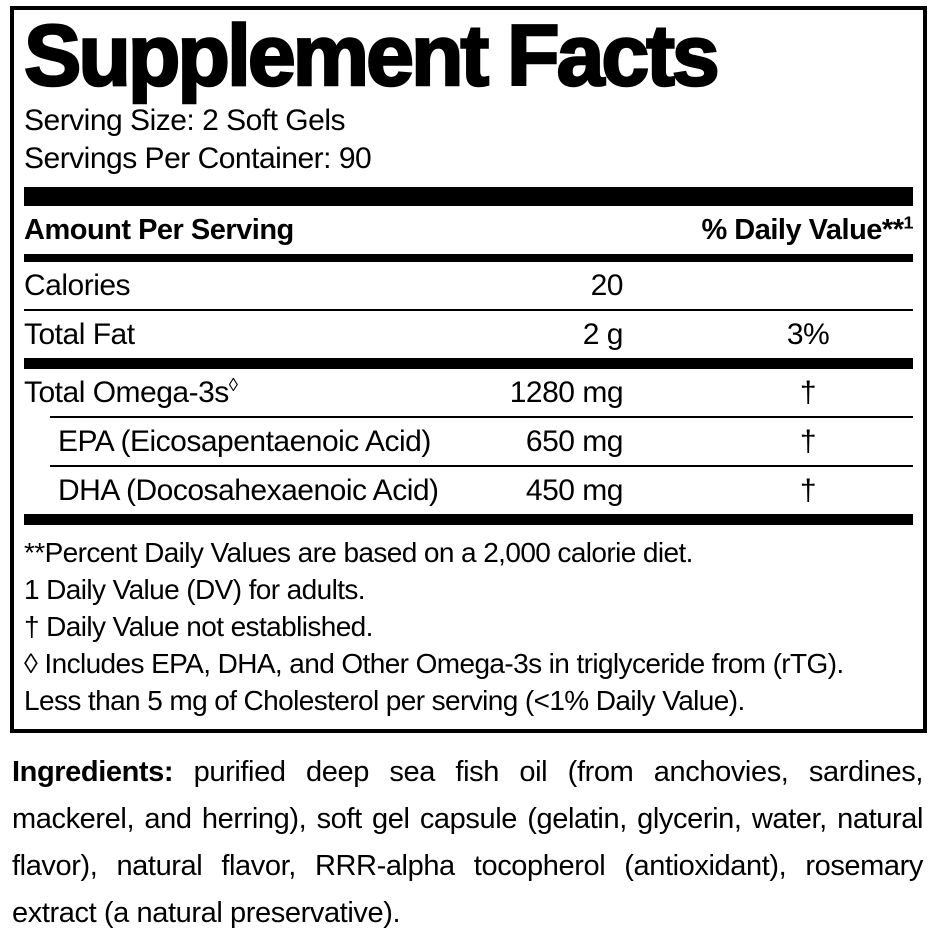 This screenshot has width=937, height=937. Describe the element at coordinates (603, 335) in the screenshot. I see `nutrient-amount: 2 g` at that location.